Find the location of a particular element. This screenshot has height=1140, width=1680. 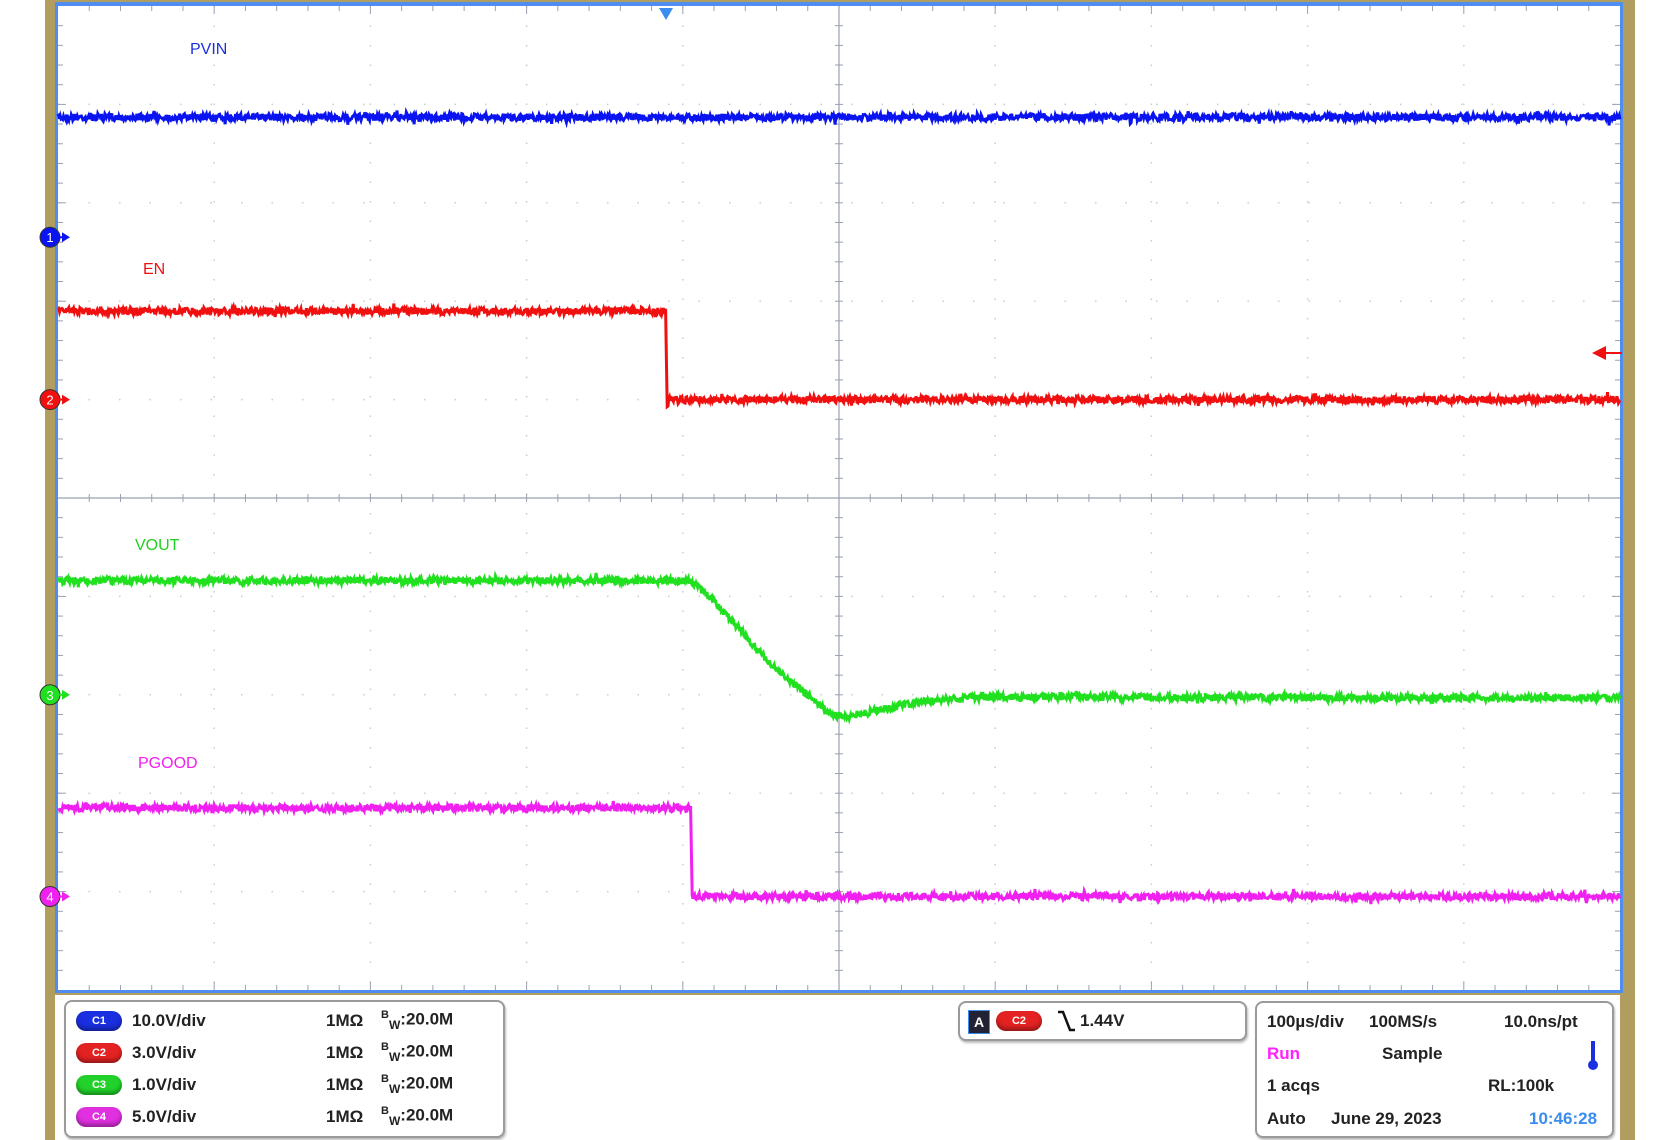

trigger-level-arrow is located at coordinates (1607, 353).